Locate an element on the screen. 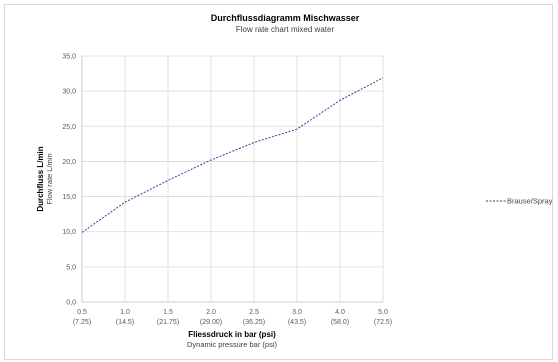  x-tick-sublabel: (43.5) is located at coordinates (297, 322).